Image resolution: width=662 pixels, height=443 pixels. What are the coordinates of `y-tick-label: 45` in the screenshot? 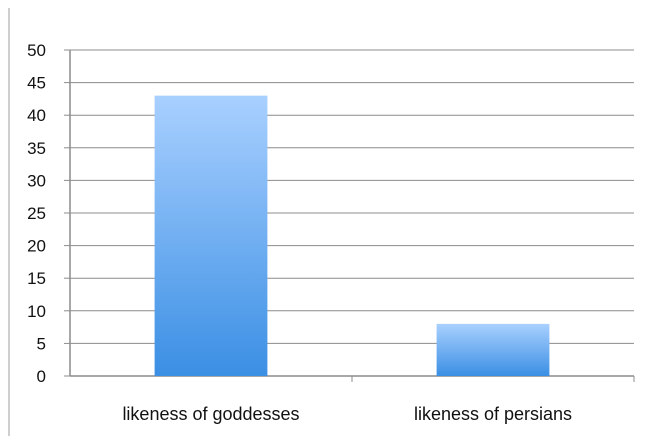 It's located at (36, 83).